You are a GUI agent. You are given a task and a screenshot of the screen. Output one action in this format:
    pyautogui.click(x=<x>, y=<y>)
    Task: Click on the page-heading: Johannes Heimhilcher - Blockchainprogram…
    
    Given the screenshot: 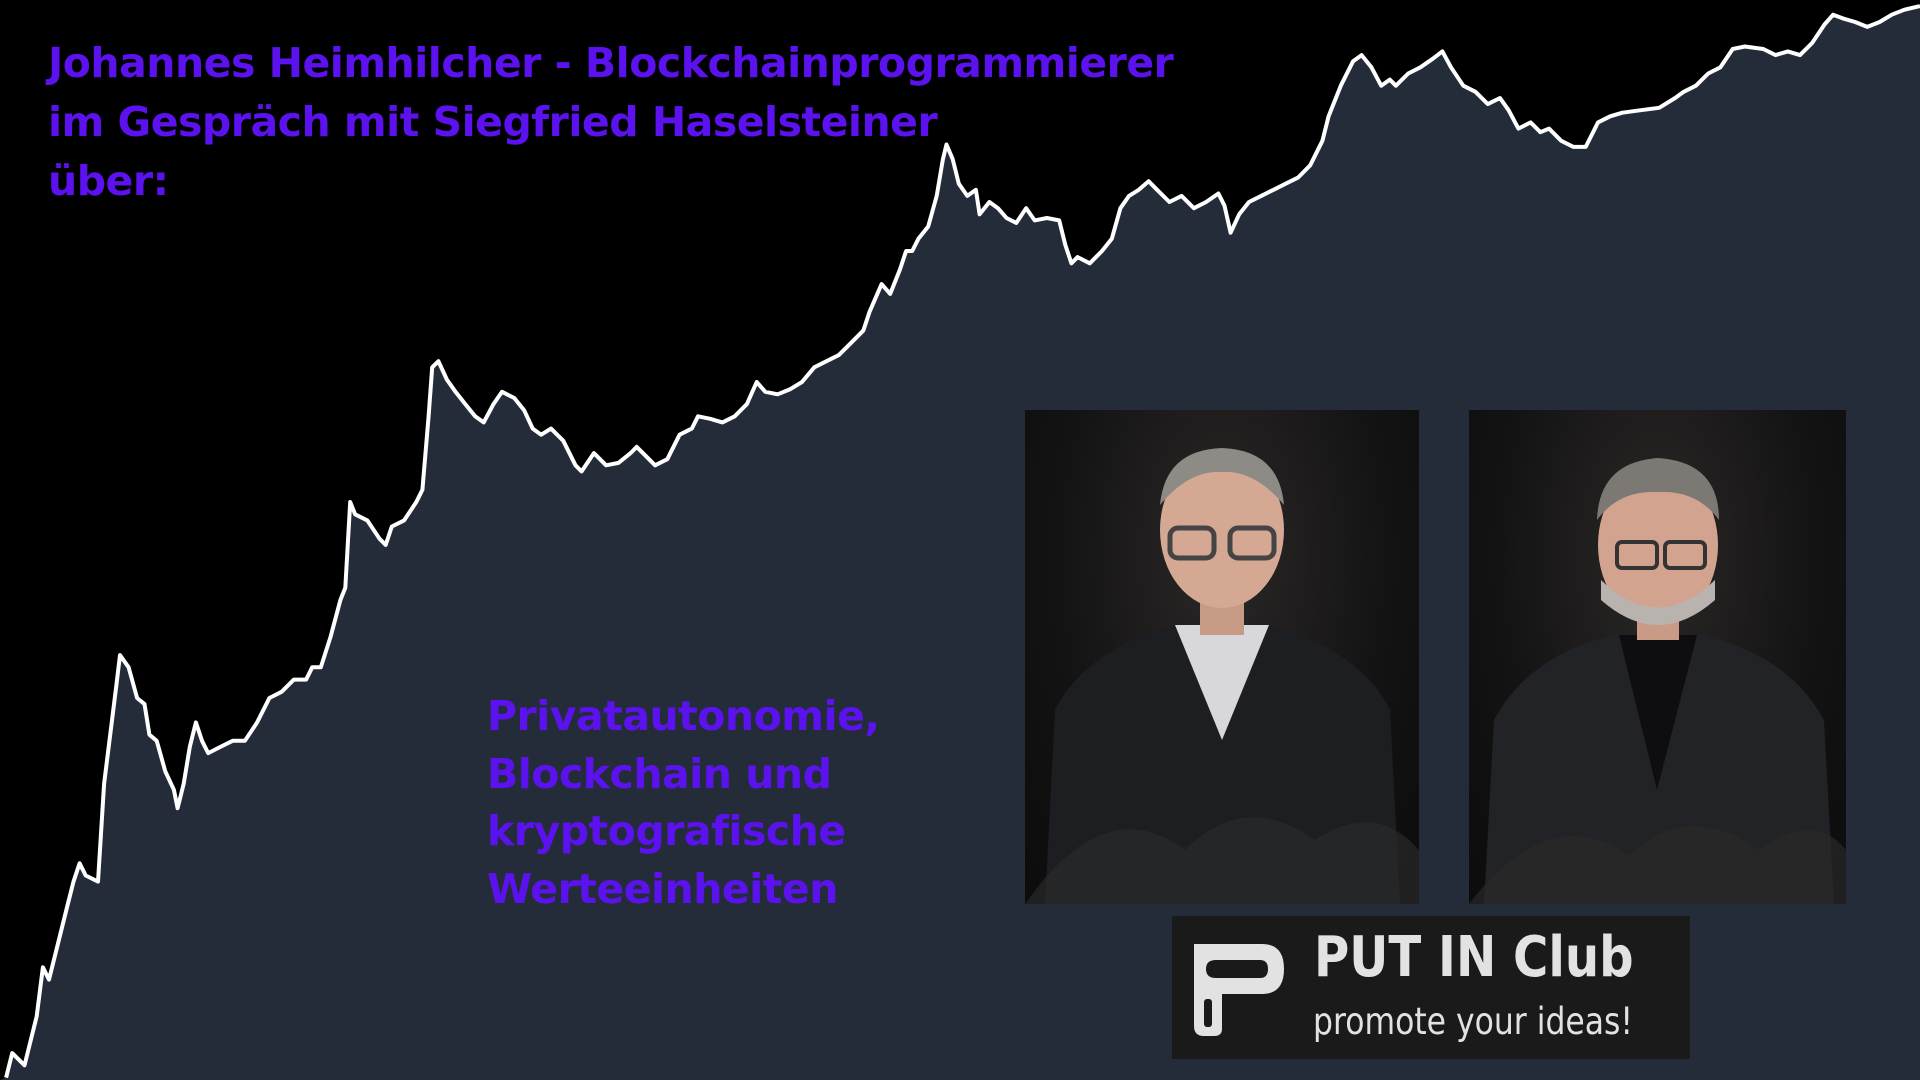 What is the action you would take?
    pyautogui.click(x=611, y=122)
    